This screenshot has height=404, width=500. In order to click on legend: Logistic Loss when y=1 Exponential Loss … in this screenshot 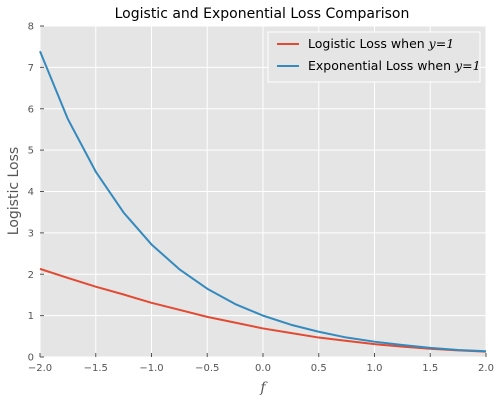, I will do `click(374, 57)`.